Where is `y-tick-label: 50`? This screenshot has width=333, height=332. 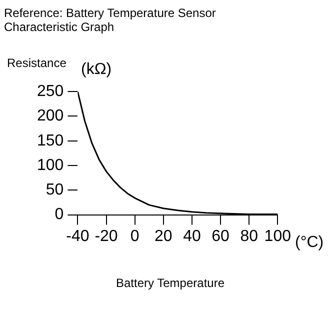 y-tick-label: 50 is located at coordinates (55, 190).